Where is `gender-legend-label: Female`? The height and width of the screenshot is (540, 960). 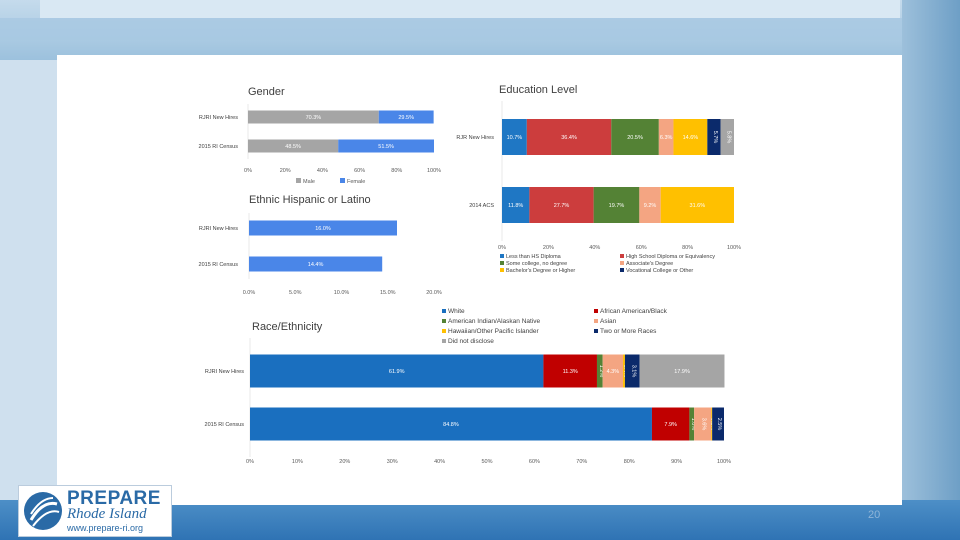
gender-legend-label: Female is located at coordinates (356, 182).